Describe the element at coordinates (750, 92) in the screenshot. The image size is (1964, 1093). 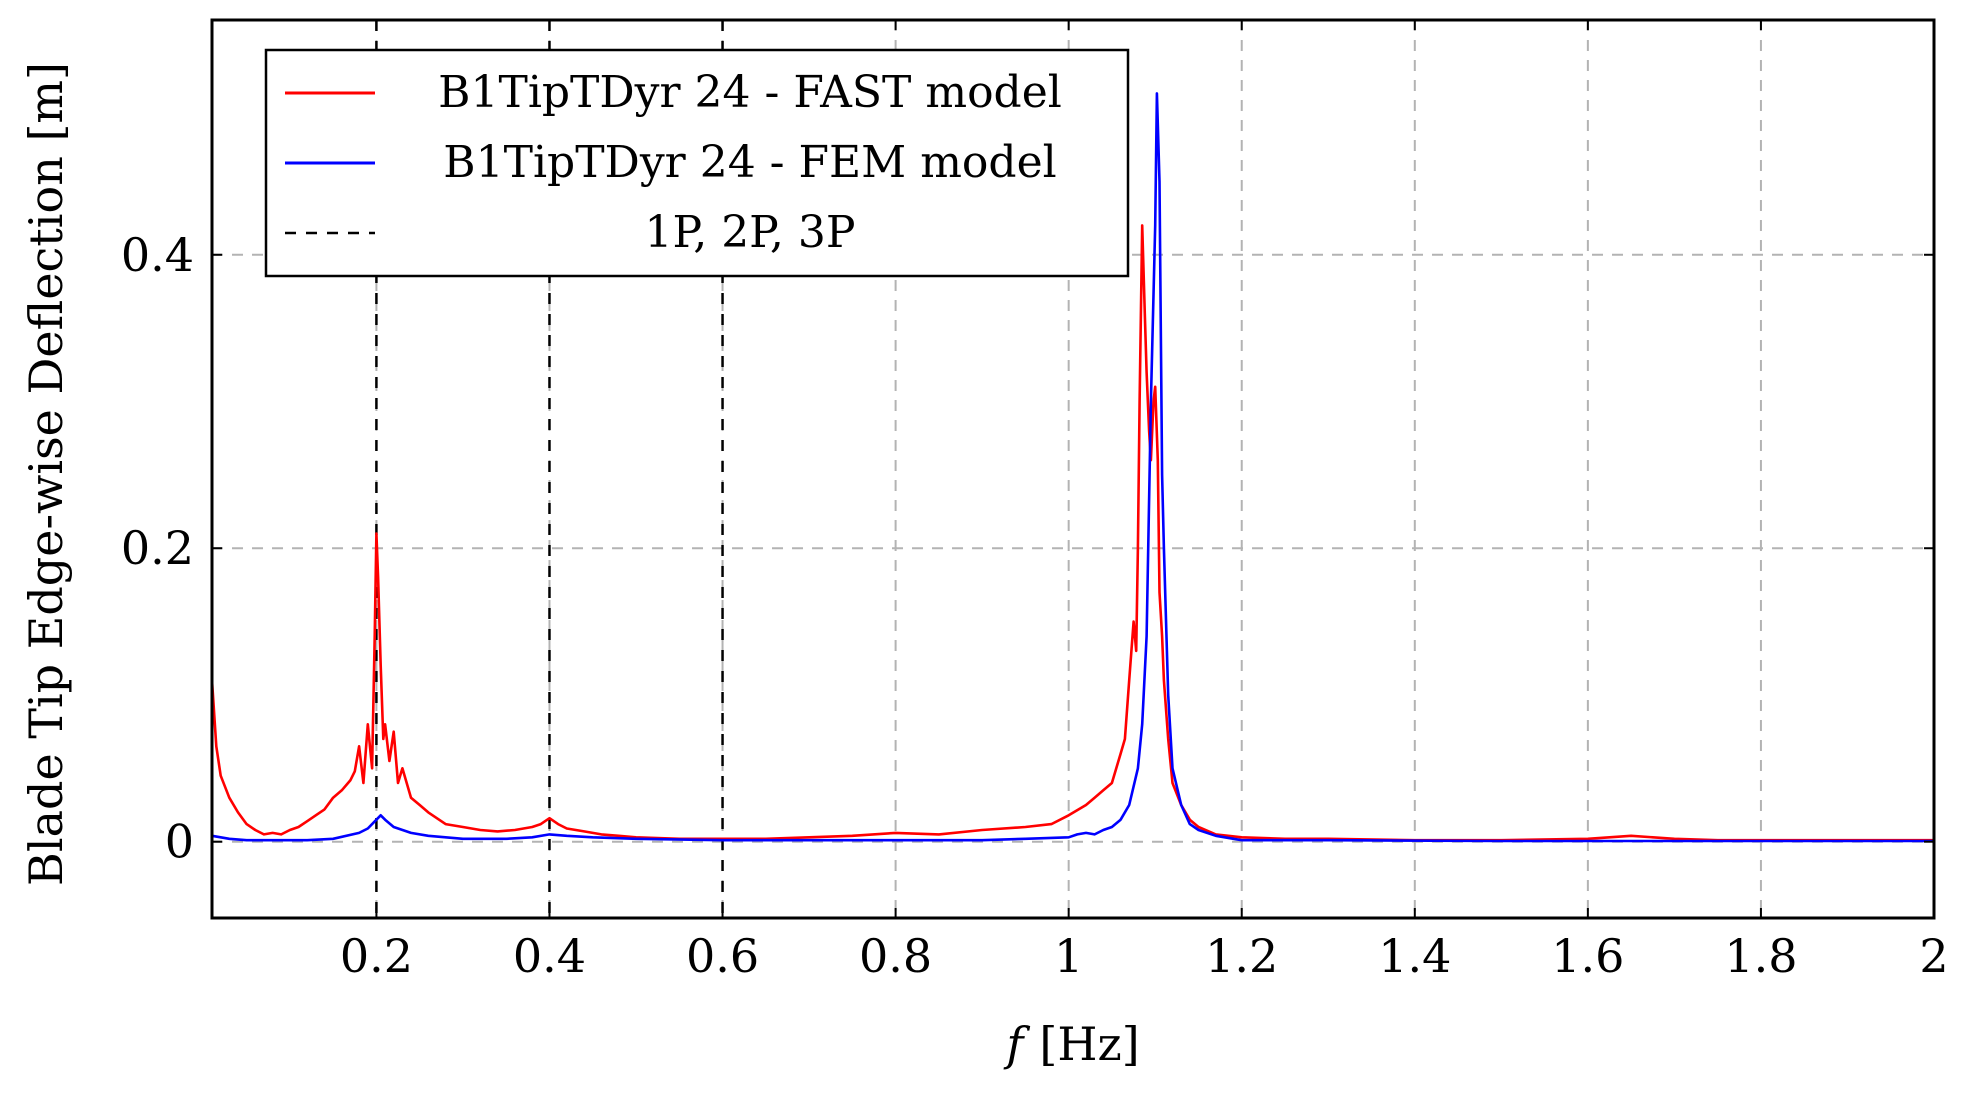
I see `legend-label-fast: B1TipTDyr 24 - FAST model` at that location.